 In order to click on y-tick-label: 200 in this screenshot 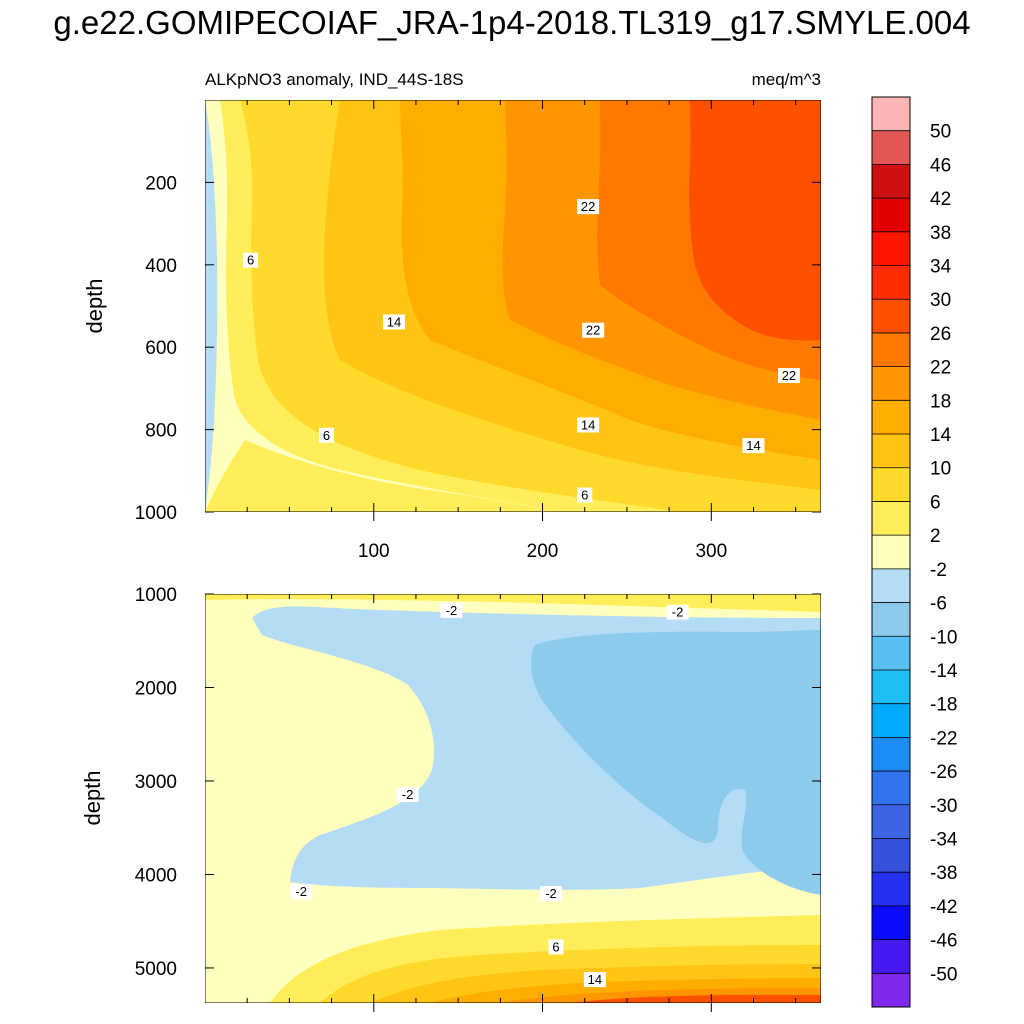, I will do `click(161, 183)`.